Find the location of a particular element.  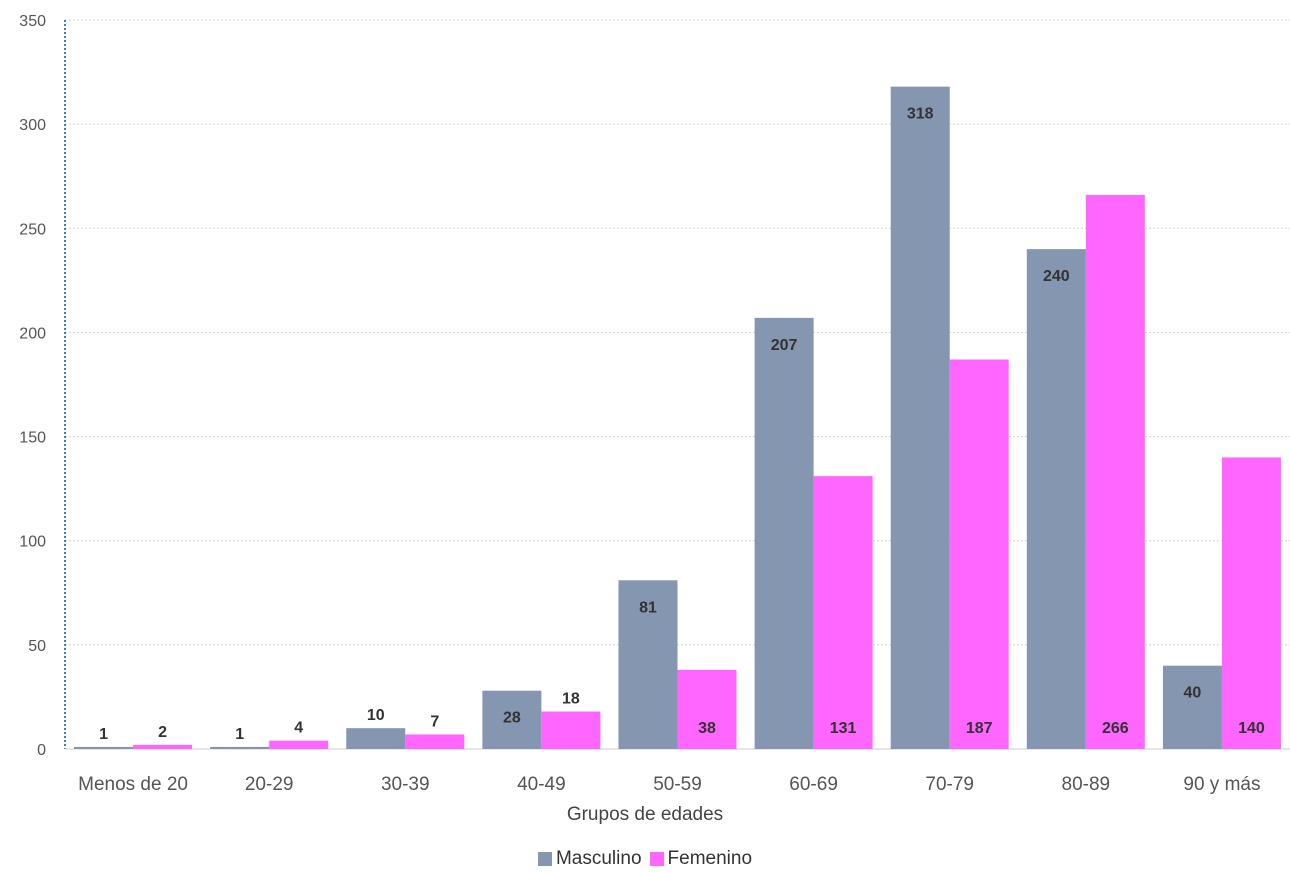

y-tick-label: 100 is located at coordinates (32, 542).